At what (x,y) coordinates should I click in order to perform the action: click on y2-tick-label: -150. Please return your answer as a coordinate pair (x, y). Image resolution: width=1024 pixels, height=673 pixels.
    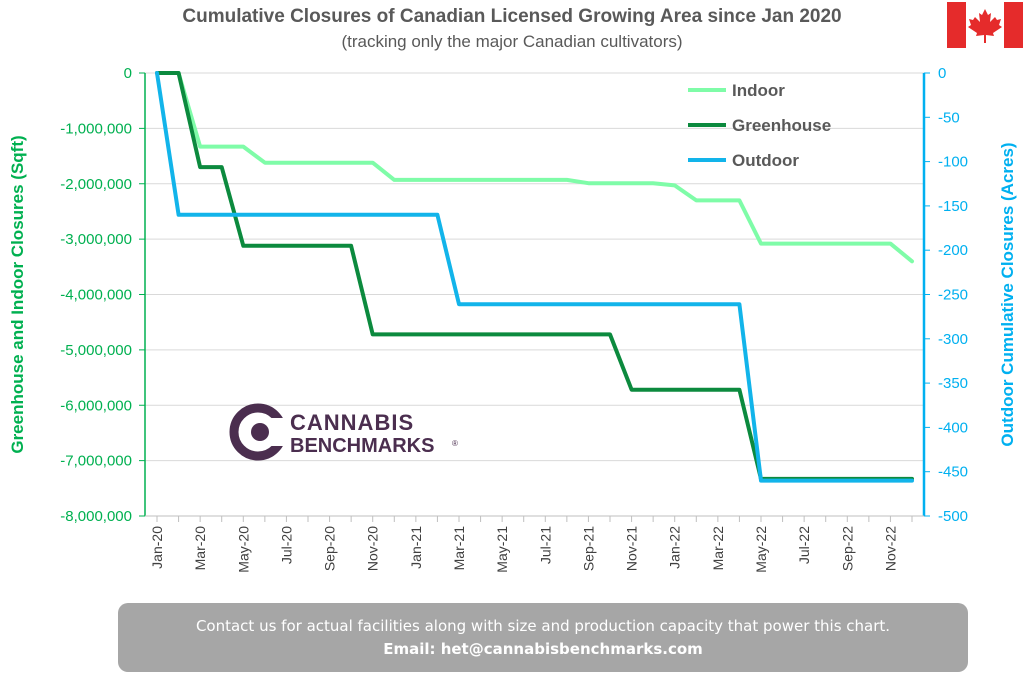
    Looking at the image, I should click on (953, 206).